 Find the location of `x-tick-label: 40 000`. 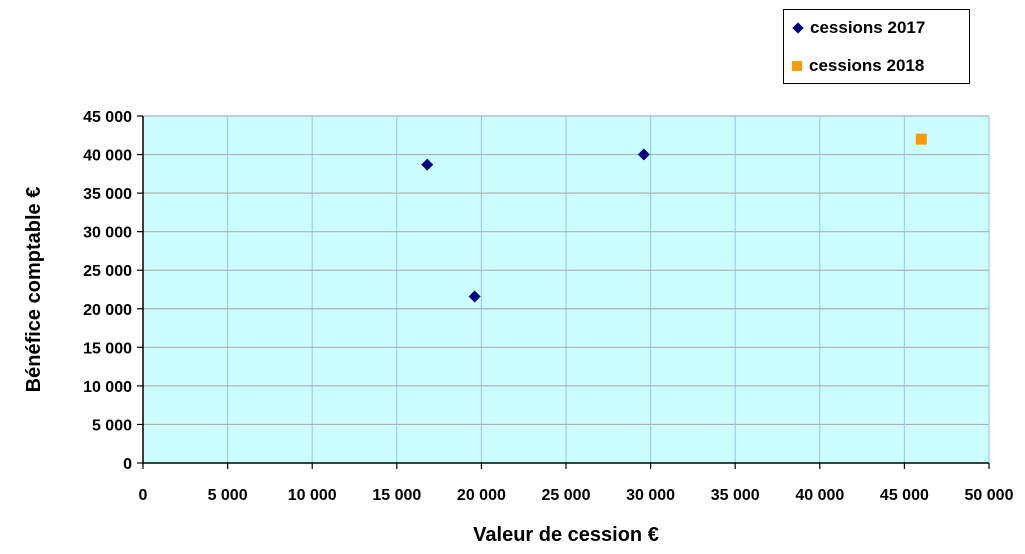

x-tick-label: 40 000 is located at coordinates (819, 495).